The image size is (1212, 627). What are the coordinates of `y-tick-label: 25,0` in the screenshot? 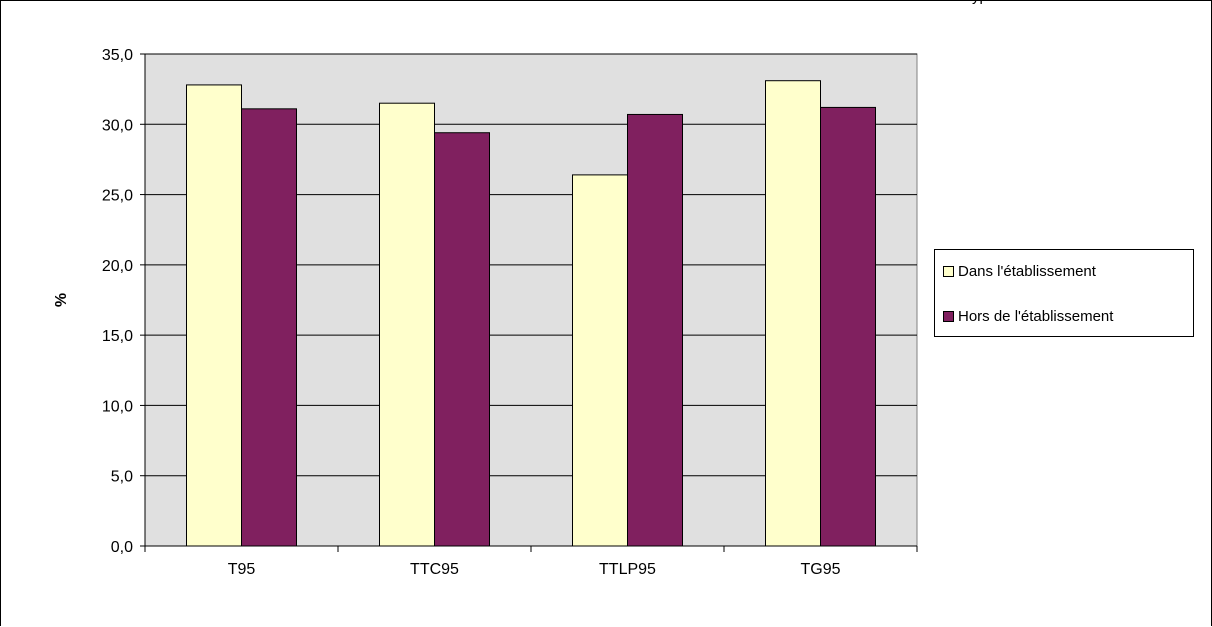 It's located at (117, 196).